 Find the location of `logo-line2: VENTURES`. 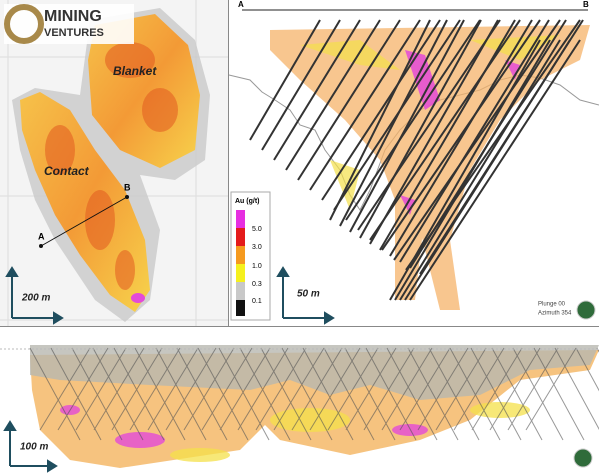

logo-line2: VENTURES is located at coordinates (74, 33).